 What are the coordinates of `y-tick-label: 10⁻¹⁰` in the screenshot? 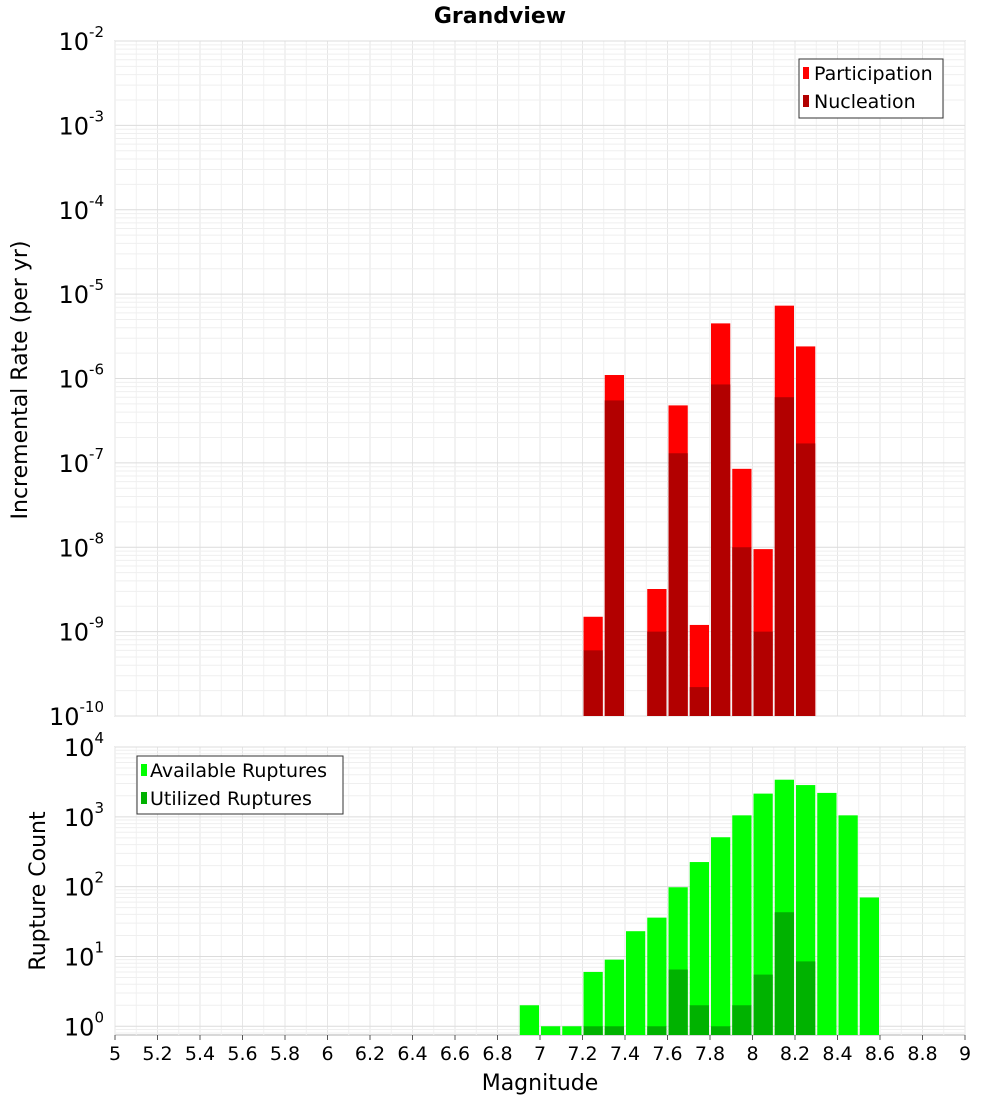 It's located at (76, 714).